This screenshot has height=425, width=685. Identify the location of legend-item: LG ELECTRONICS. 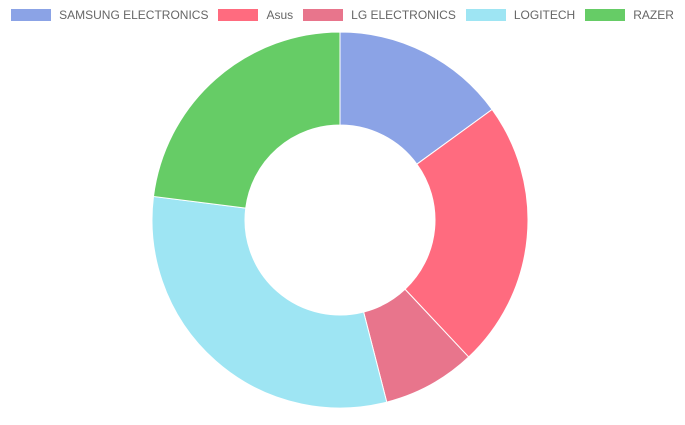
(379, 15).